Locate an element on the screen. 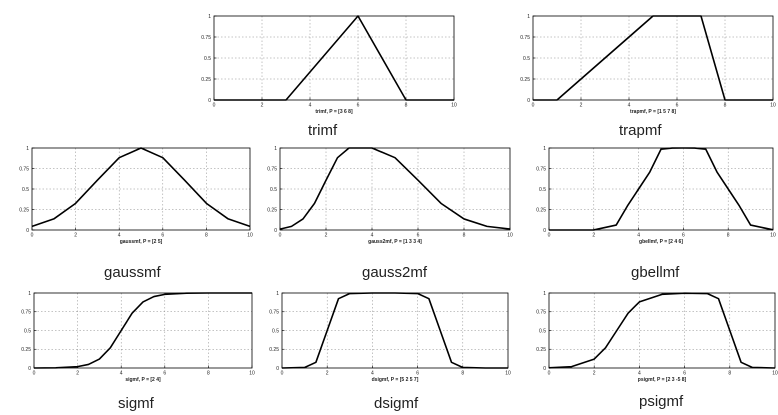 The height and width of the screenshot is (415, 778). trimf-ytick-label: 0.75 is located at coordinates (206, 38).